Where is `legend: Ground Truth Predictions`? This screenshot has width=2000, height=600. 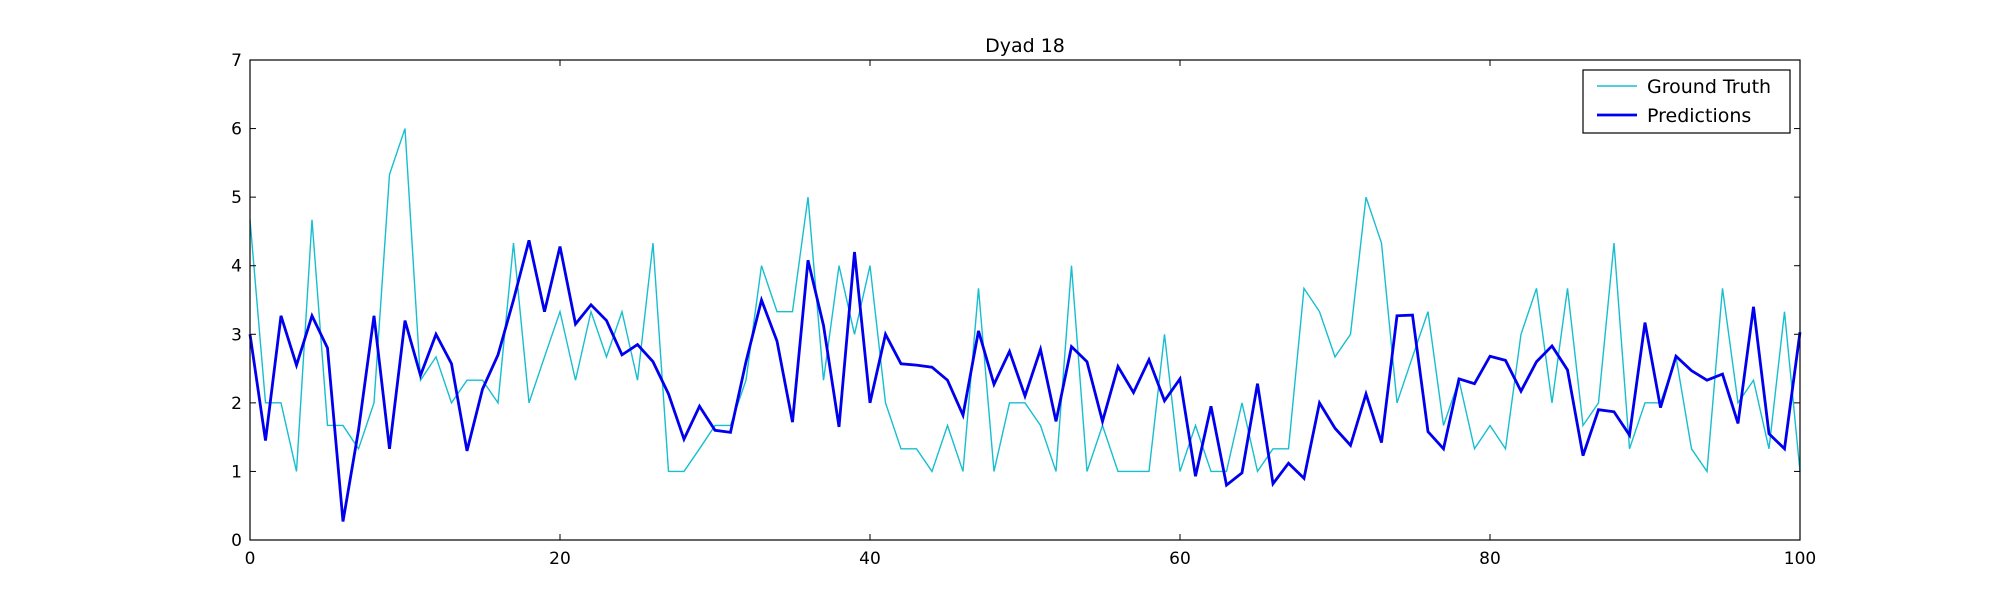
legend: Ground Truth Predictions is located at coordinates (1686, 101).